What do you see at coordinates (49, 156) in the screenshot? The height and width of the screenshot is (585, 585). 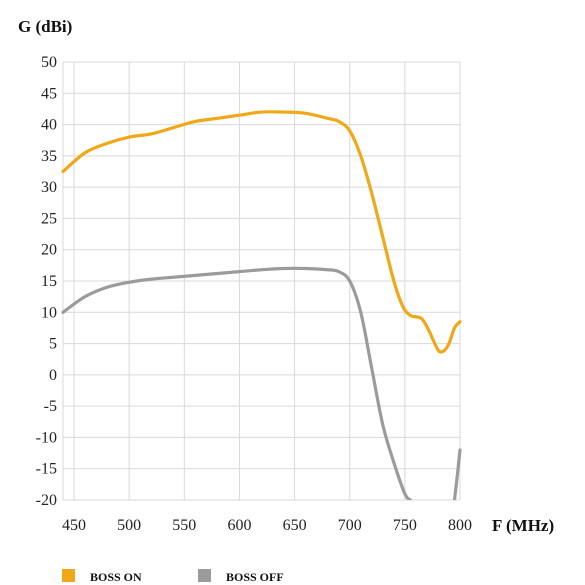 I see `y-tick-label: 35` at bounding box center [49, 156].